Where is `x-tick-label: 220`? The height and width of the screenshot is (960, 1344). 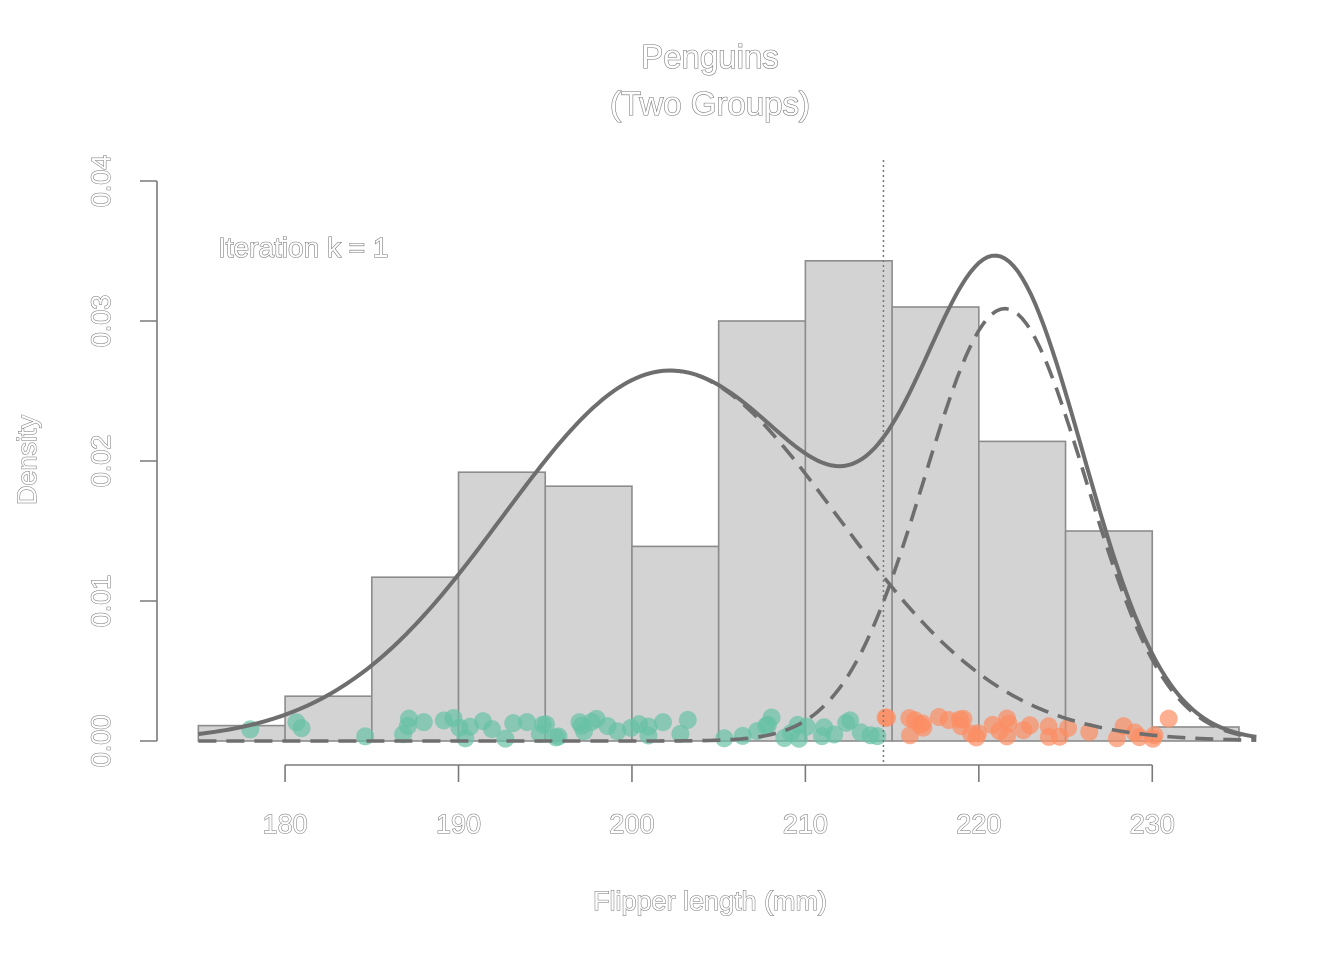
x-tick-label: 220 is located at coordinates (978, 824).